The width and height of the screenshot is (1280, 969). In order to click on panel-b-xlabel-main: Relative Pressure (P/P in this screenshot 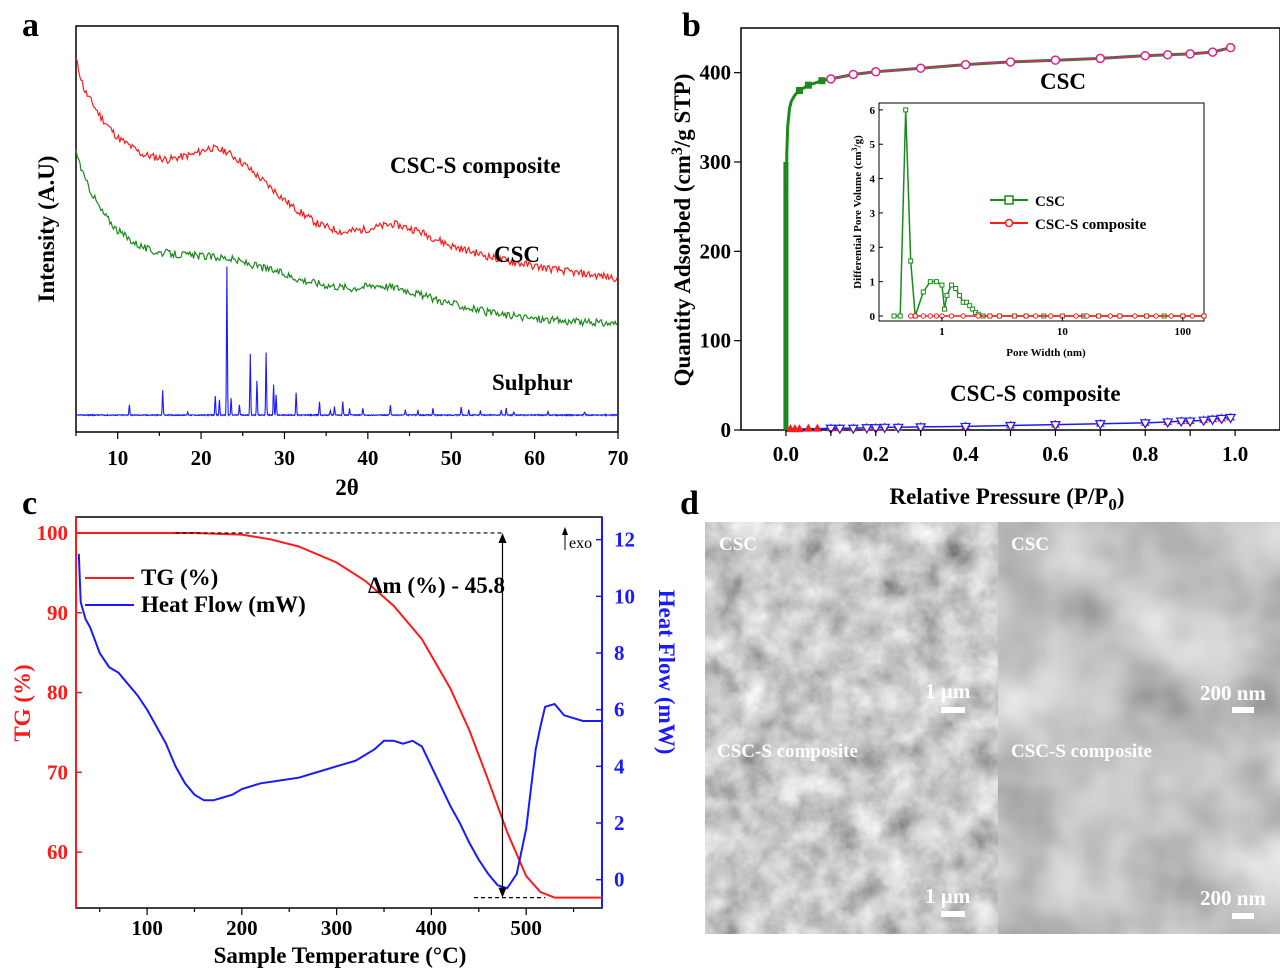, I will do `click(998, 496)`.